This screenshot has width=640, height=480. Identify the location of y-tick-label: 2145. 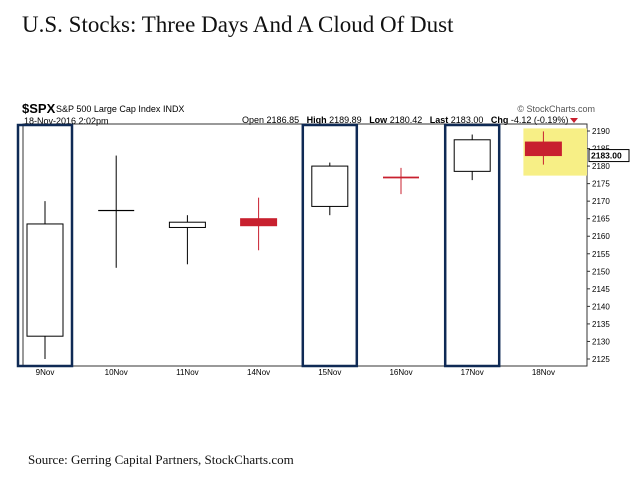
(601, 289).